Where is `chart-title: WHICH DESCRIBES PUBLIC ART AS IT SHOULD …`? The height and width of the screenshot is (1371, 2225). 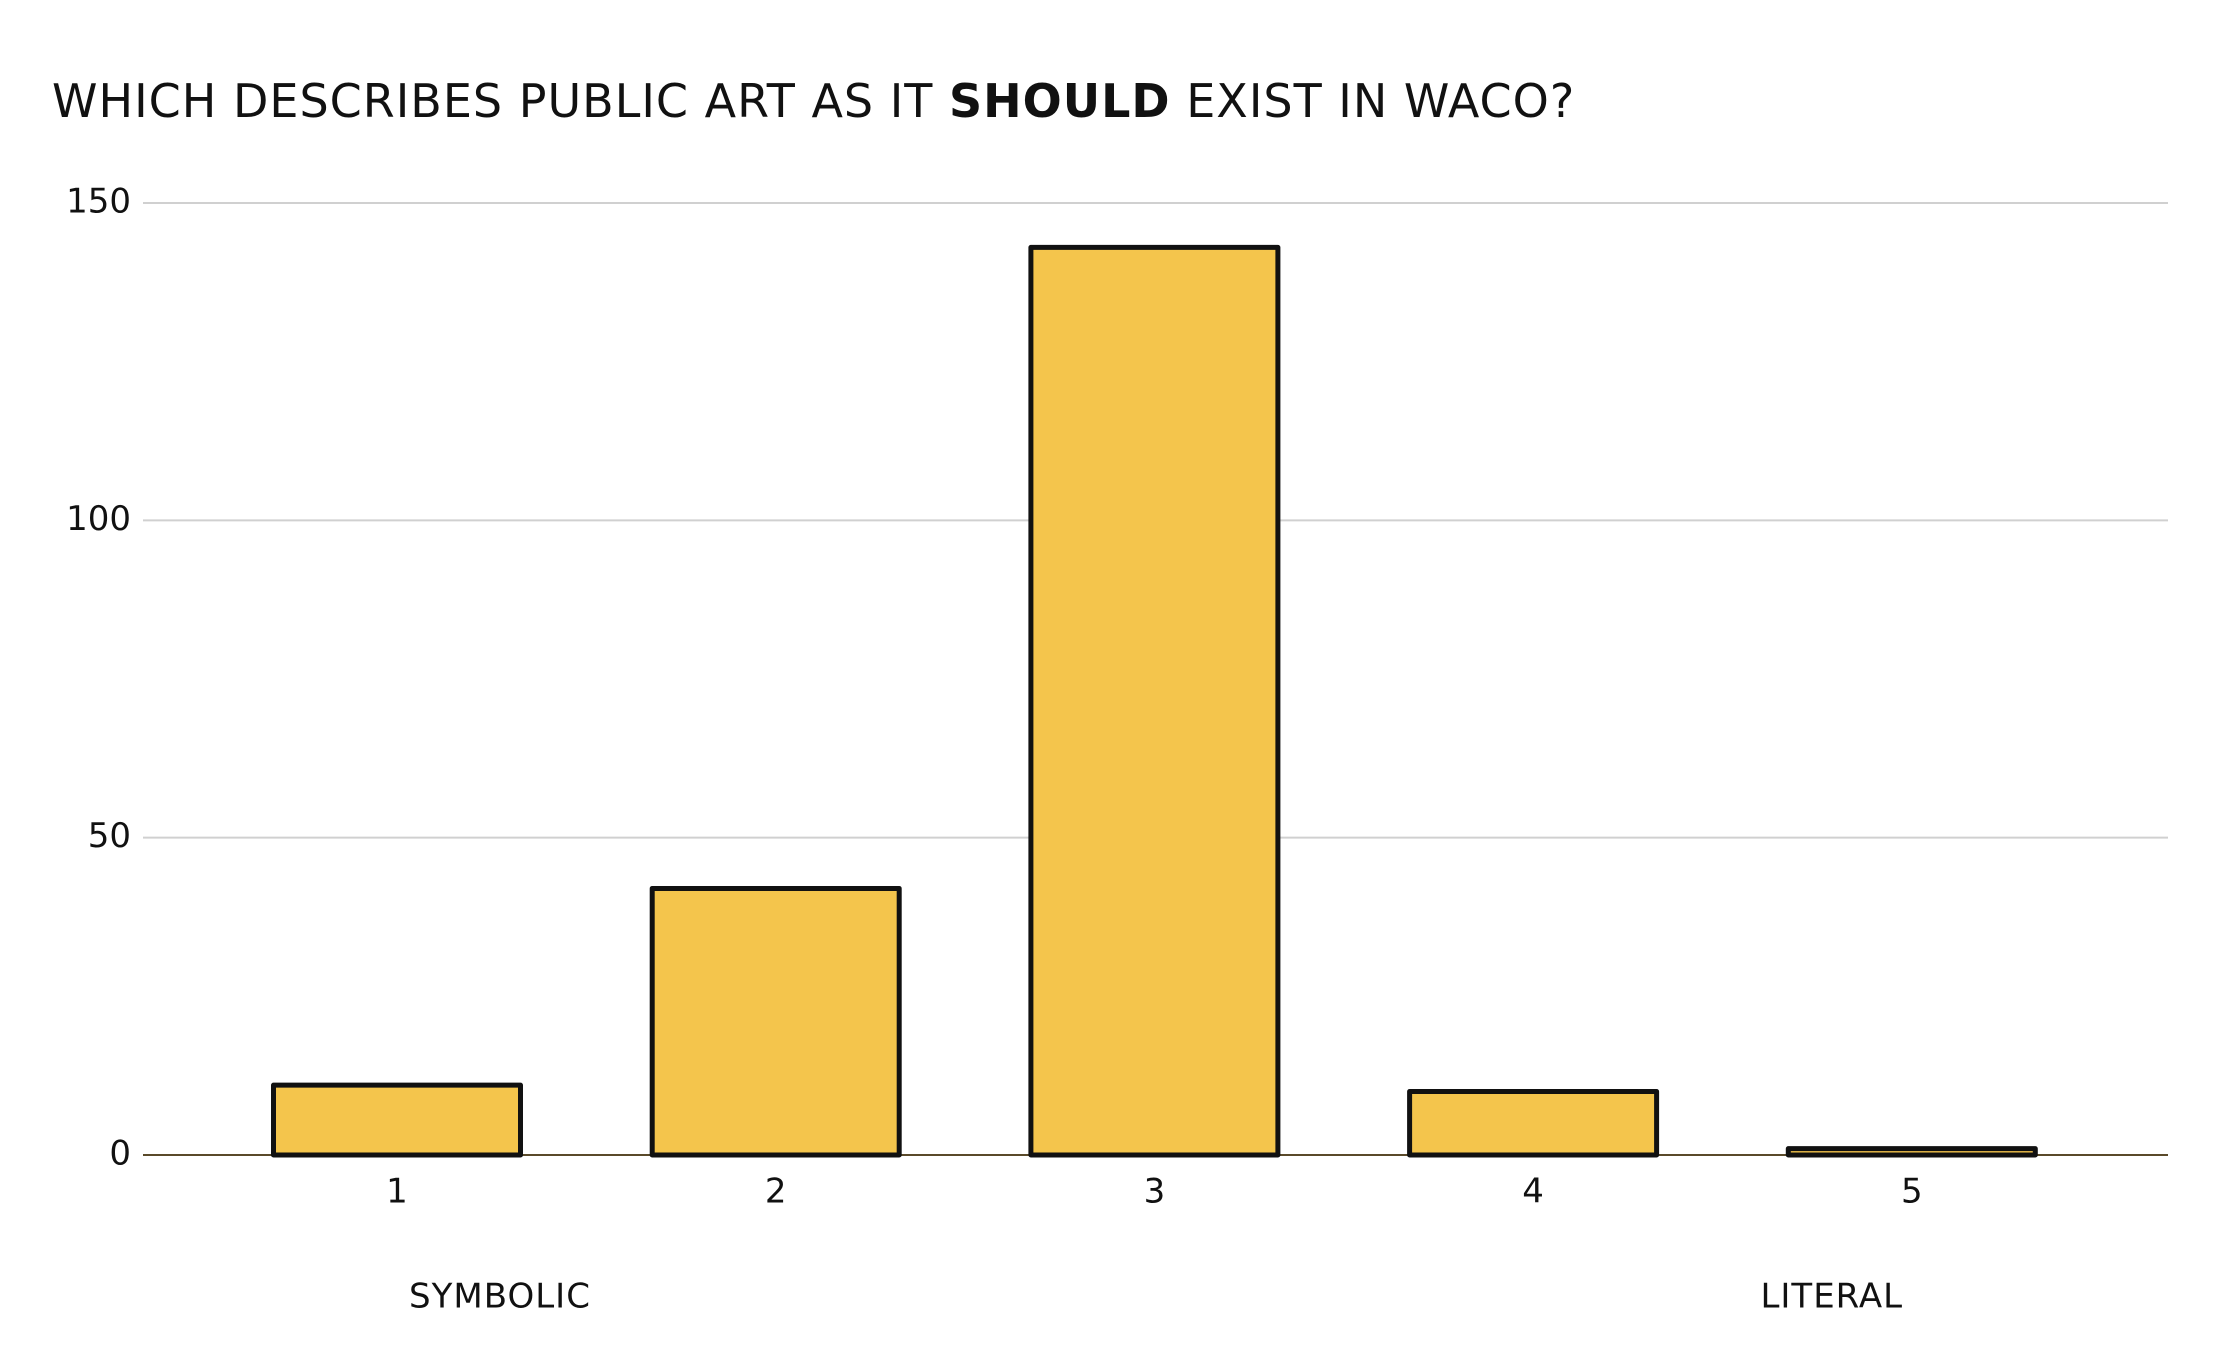
chart-title: WHICH DESCRIBES PUBLIC ART AS IT SHOULD … is located at coordinates (813, 101).